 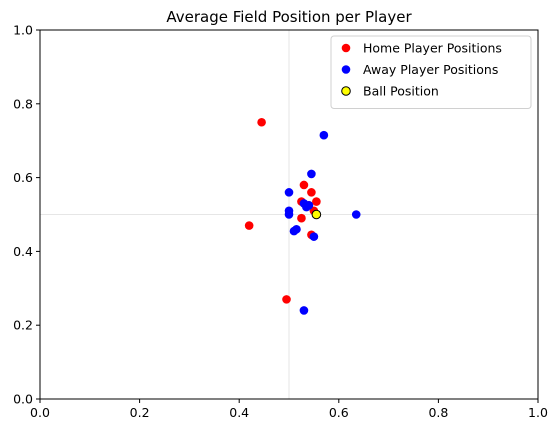 What do you see at coordinates (289, 17) in the screenshot?
I see `chart-title: Average Field Position per Player` at bounding box center [289, 17].